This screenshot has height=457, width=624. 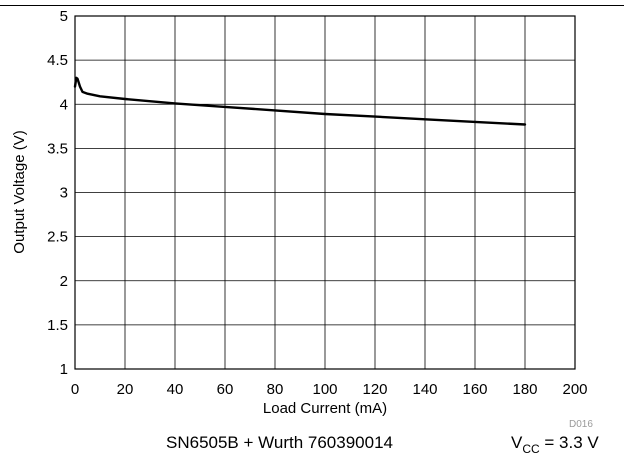 I want to click on y-tick-label: 4.5, so click(x=57, y=60).